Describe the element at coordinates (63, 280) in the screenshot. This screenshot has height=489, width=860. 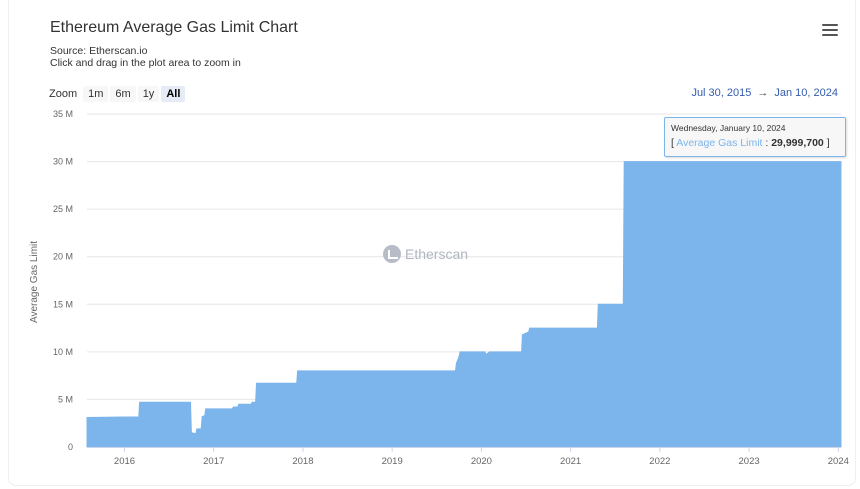
I see `y-axis-ticks: 0 5 M 10 M 15 M 20 M 25 M 30 M 35 M` at that location.